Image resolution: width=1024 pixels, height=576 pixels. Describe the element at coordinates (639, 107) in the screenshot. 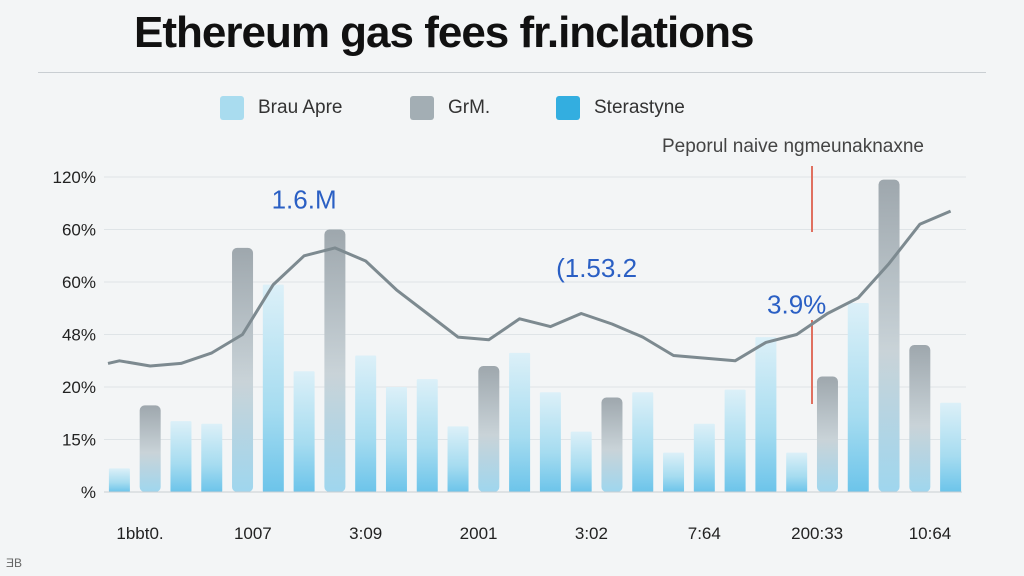

I see `legend-label-3: Sterastyne` at that location.